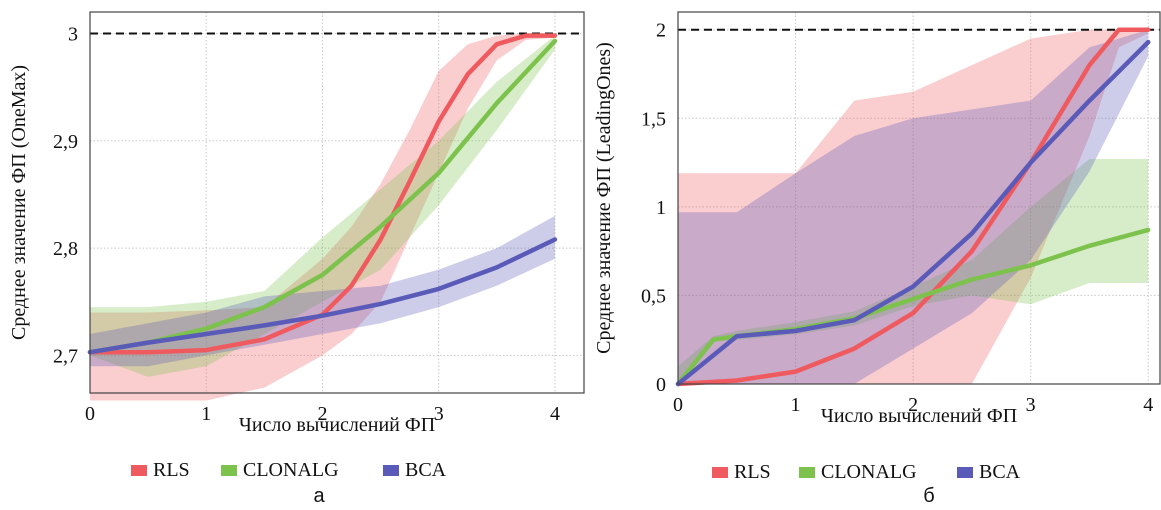 The image size is (1161, 510). What do you see at coordinates (913, 307) in the screenshot?
I see `series-line-clonalg` at bounding box center [913, 307].